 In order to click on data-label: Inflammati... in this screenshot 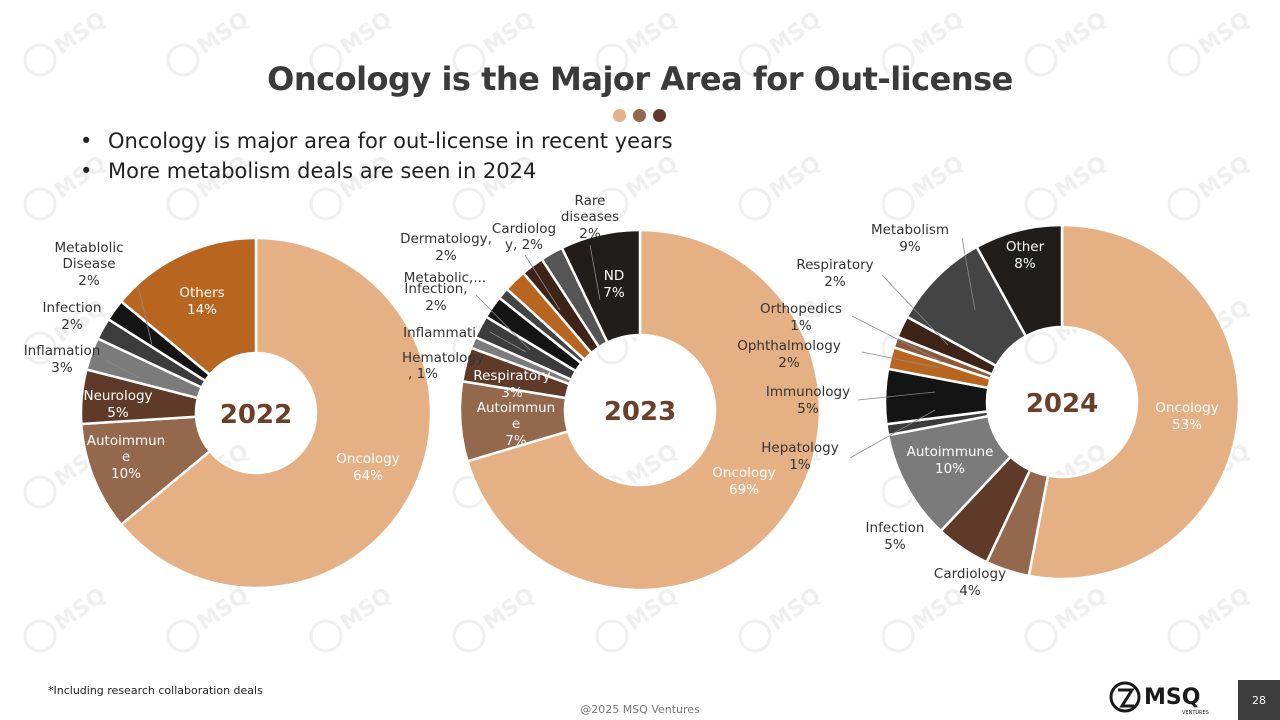, I will do `click(446, 333)`.